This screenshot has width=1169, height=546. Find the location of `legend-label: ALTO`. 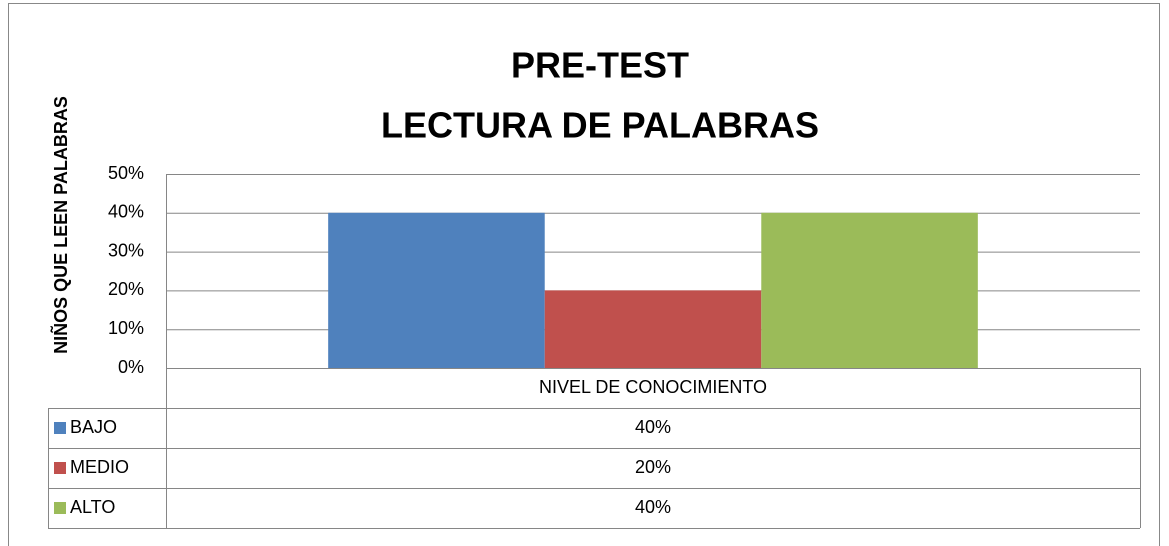

legend-label: ALTO is located at coordinates (92, 507).